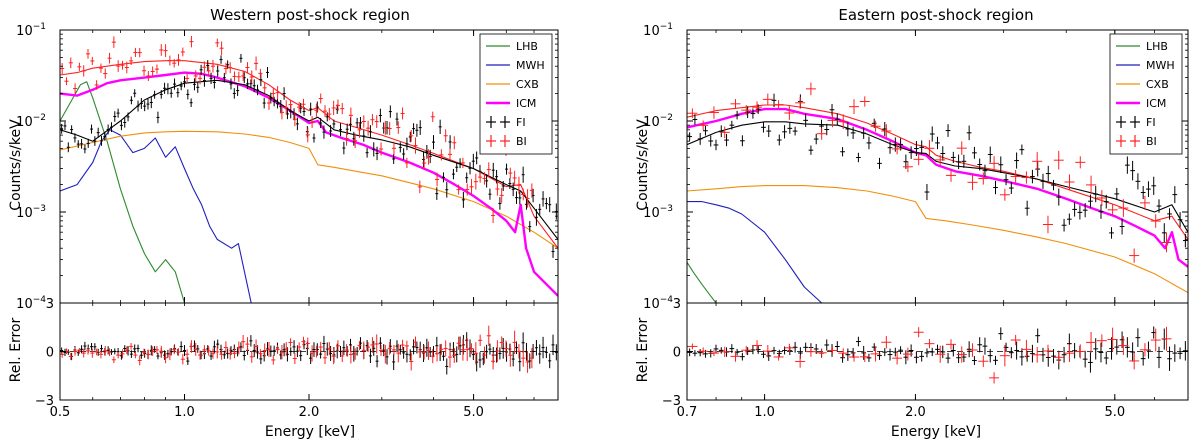 Image resolution: width=1200 pixels, height=443 pixels. Describe the element at coordinates (530, 65) in the screenshot. I see `legend-label: MWH` at that location.